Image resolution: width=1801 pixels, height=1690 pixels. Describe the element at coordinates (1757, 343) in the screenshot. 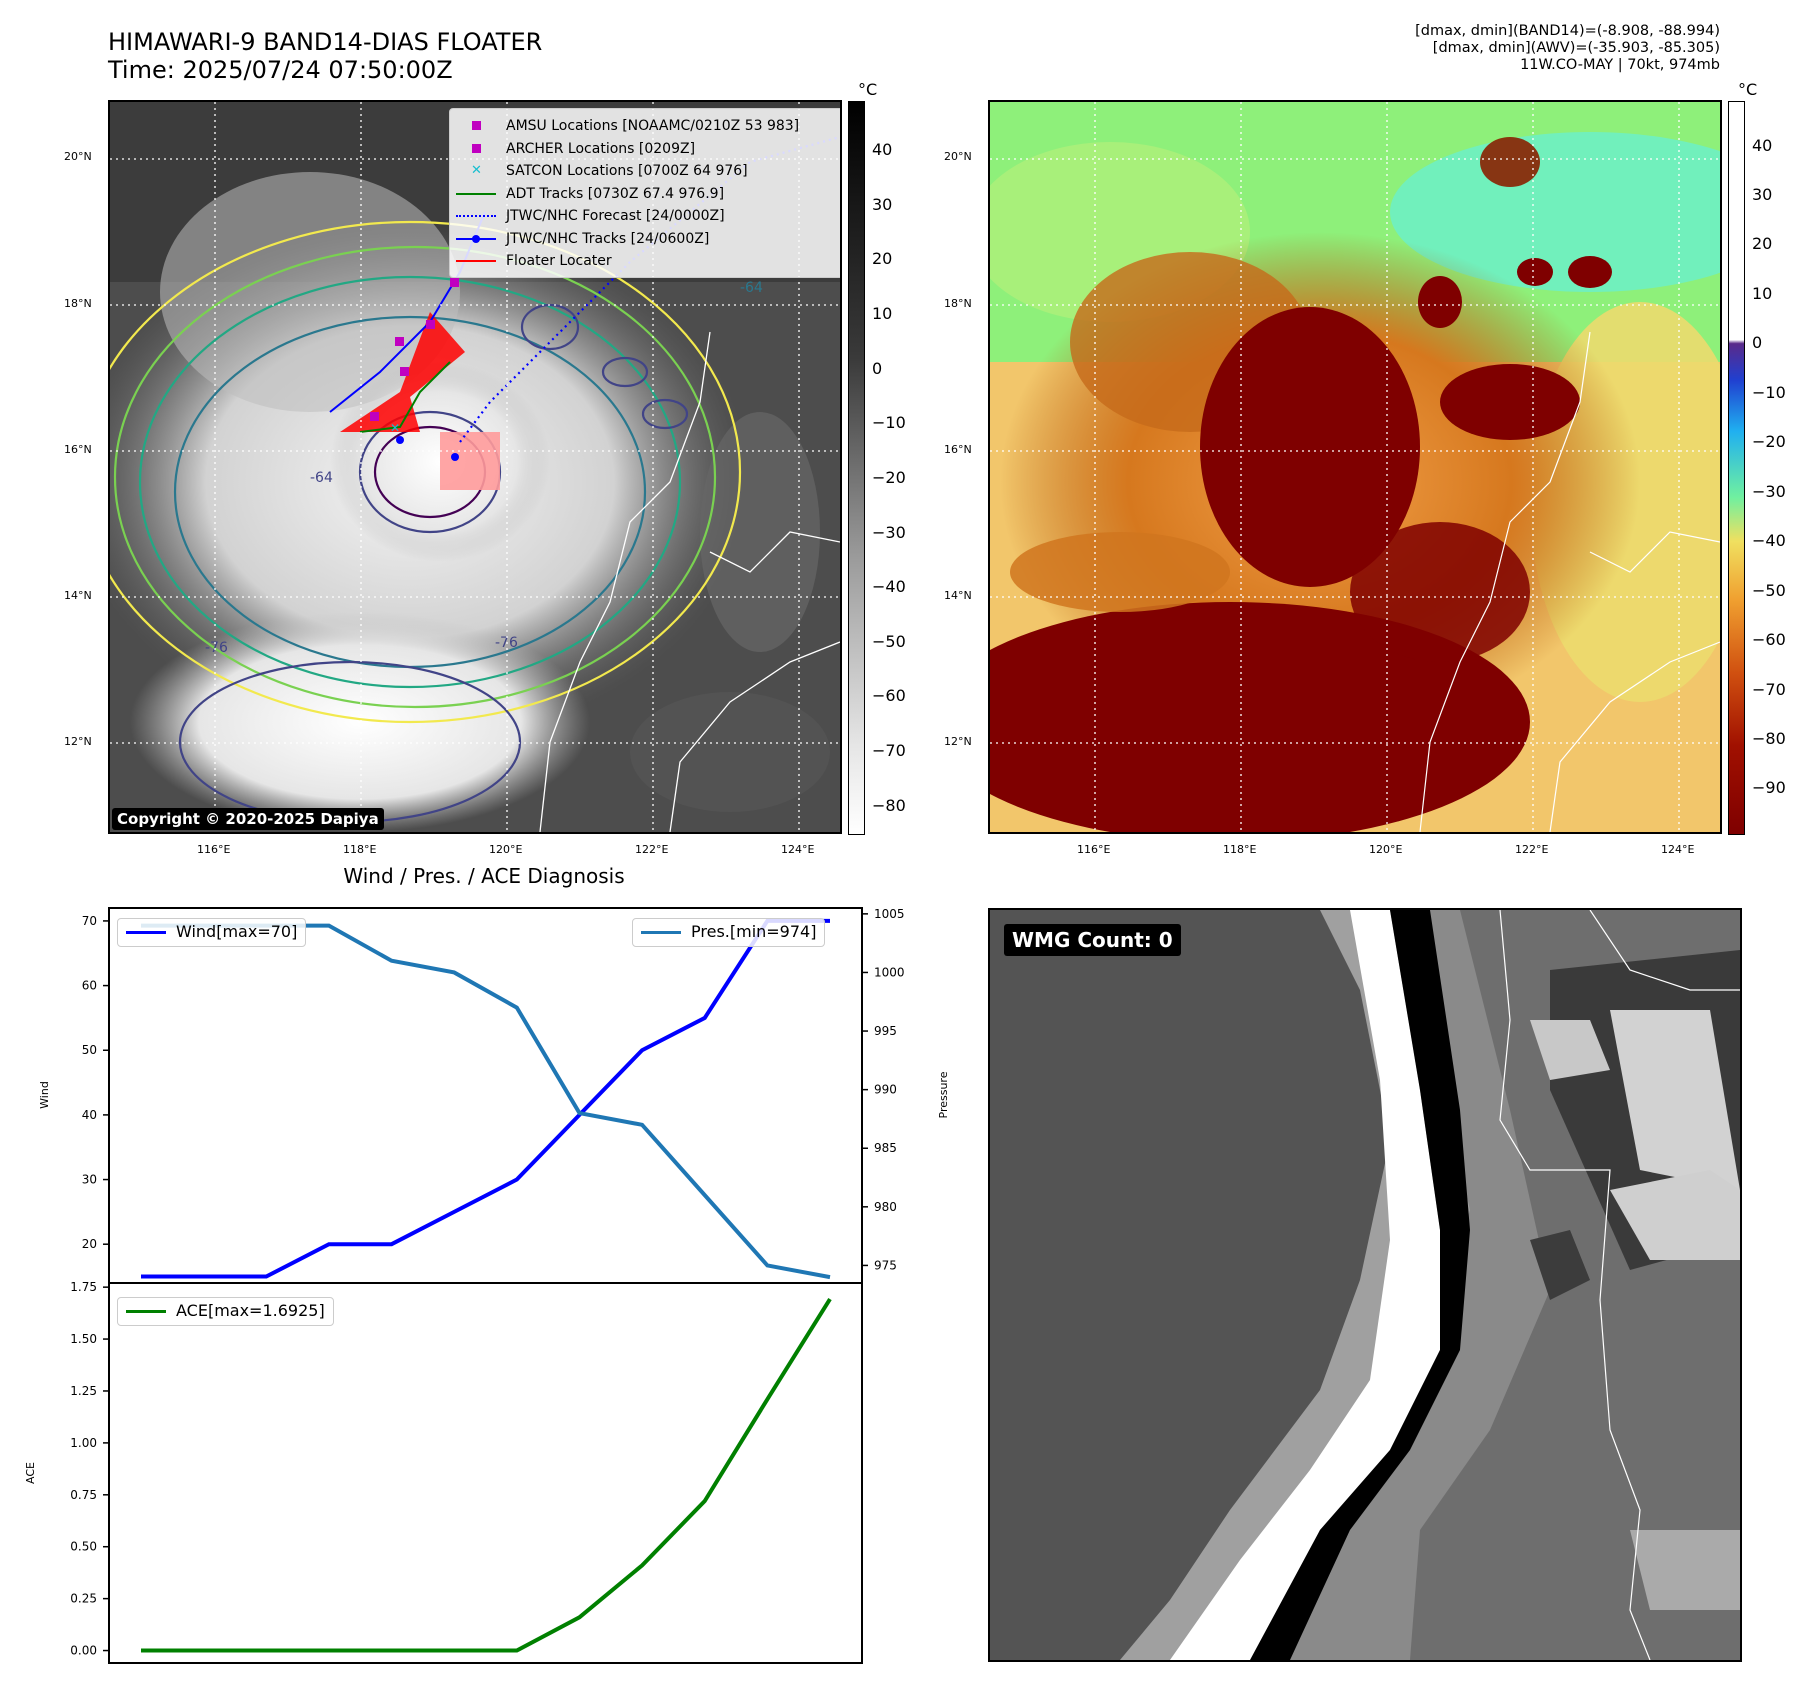

I see `awv-cb-tick: 0` at that location.